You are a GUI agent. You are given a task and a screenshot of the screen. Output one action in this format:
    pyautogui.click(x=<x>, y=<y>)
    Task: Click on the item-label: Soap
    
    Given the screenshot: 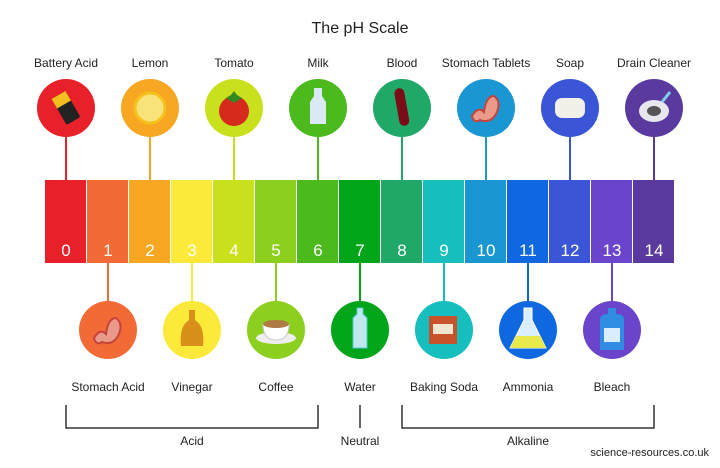 What is the action you would take?
    pyautogui.click(x=570, y=63)
    